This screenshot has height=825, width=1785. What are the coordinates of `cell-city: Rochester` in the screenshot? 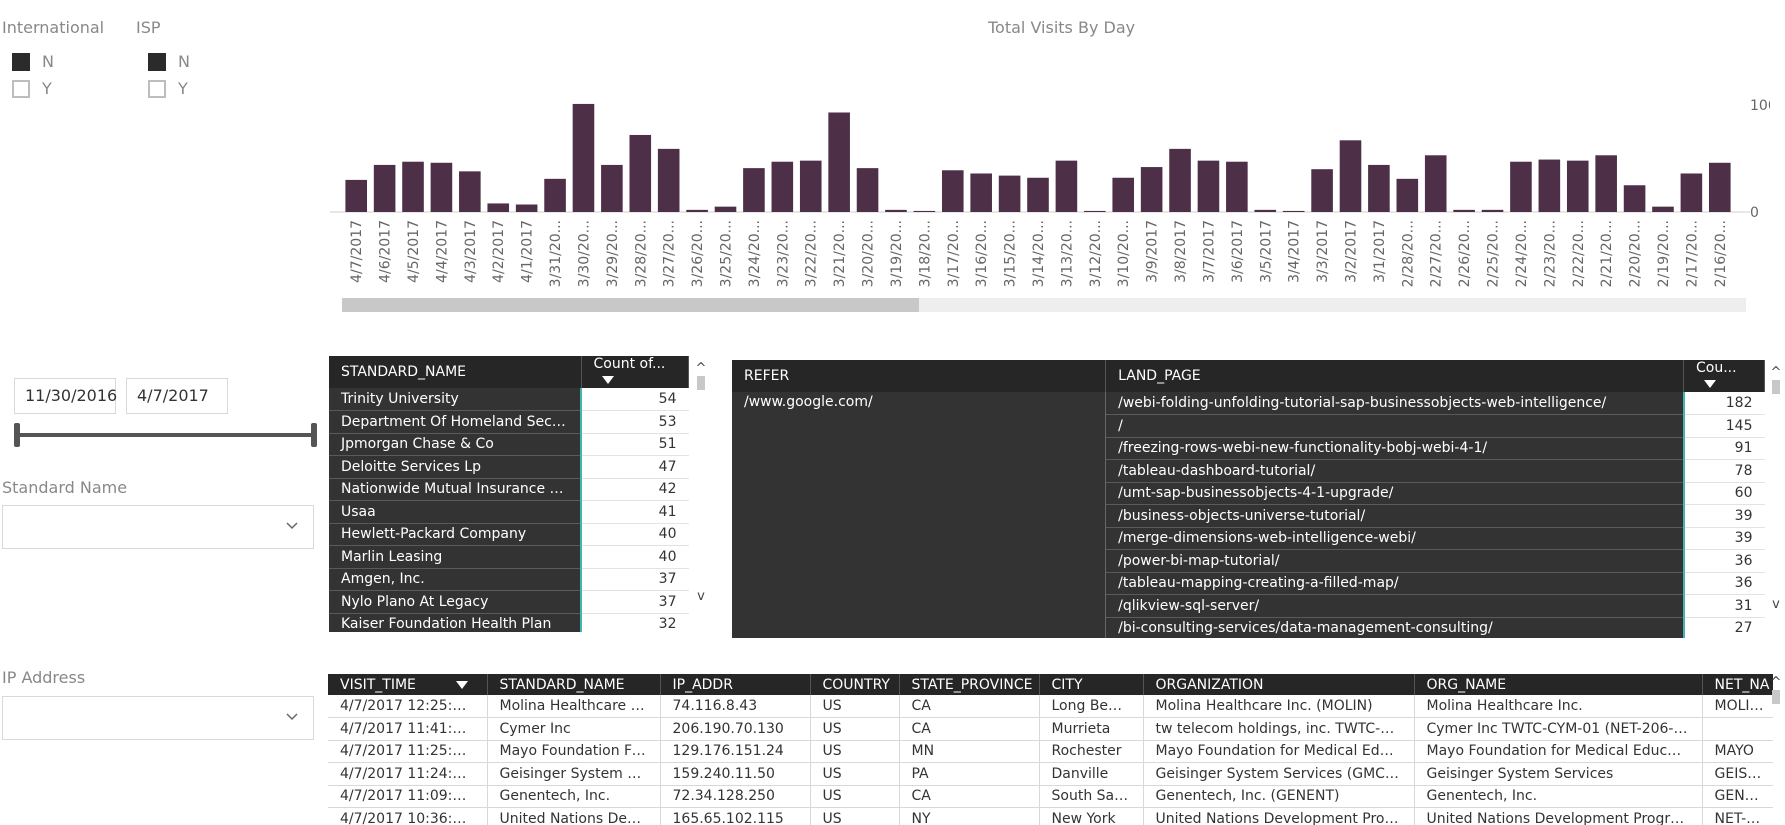 It's located at (1091, 751).